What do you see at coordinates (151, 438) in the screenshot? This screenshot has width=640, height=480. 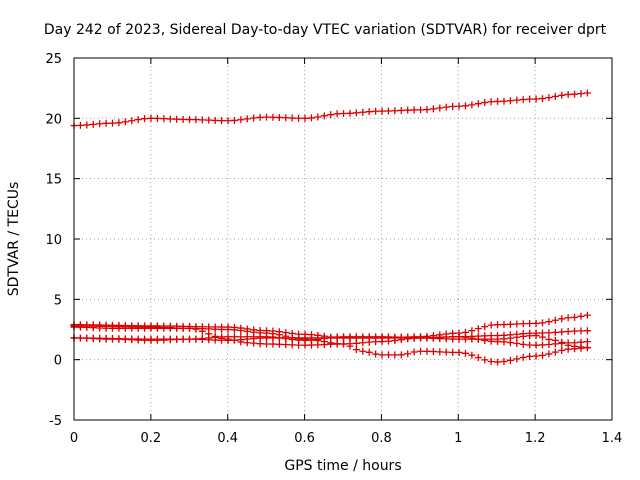 I see `x-tick-label: 0.2` at bounding box center [151, 438].